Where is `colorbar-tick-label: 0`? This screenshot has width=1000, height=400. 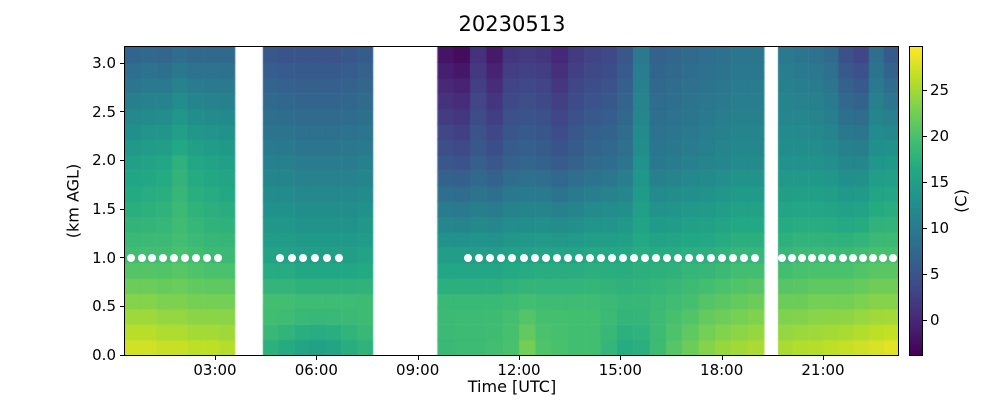 colorbar-tick-label: 0 is located at coordinates (935, 320).